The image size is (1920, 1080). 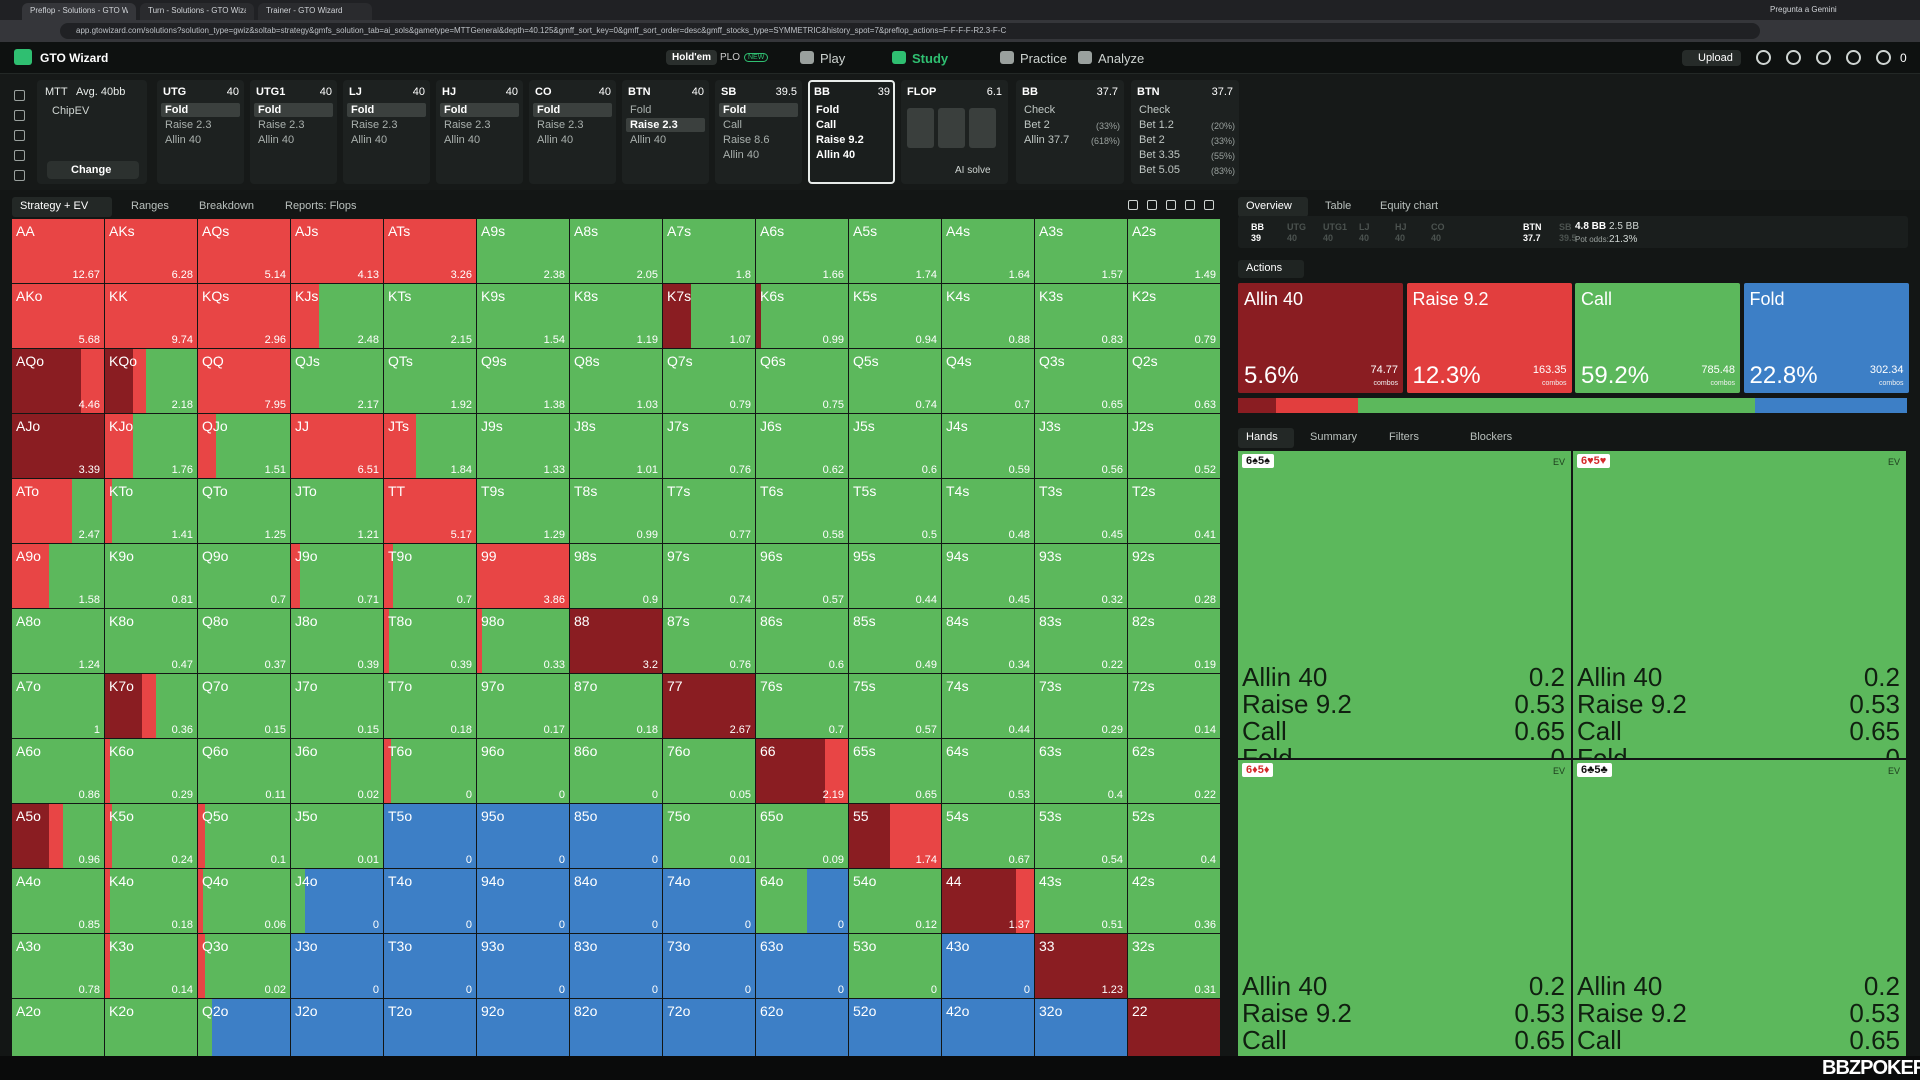 I want to click on hand-cell: QJs 2.17, so click(x=337, y=381).